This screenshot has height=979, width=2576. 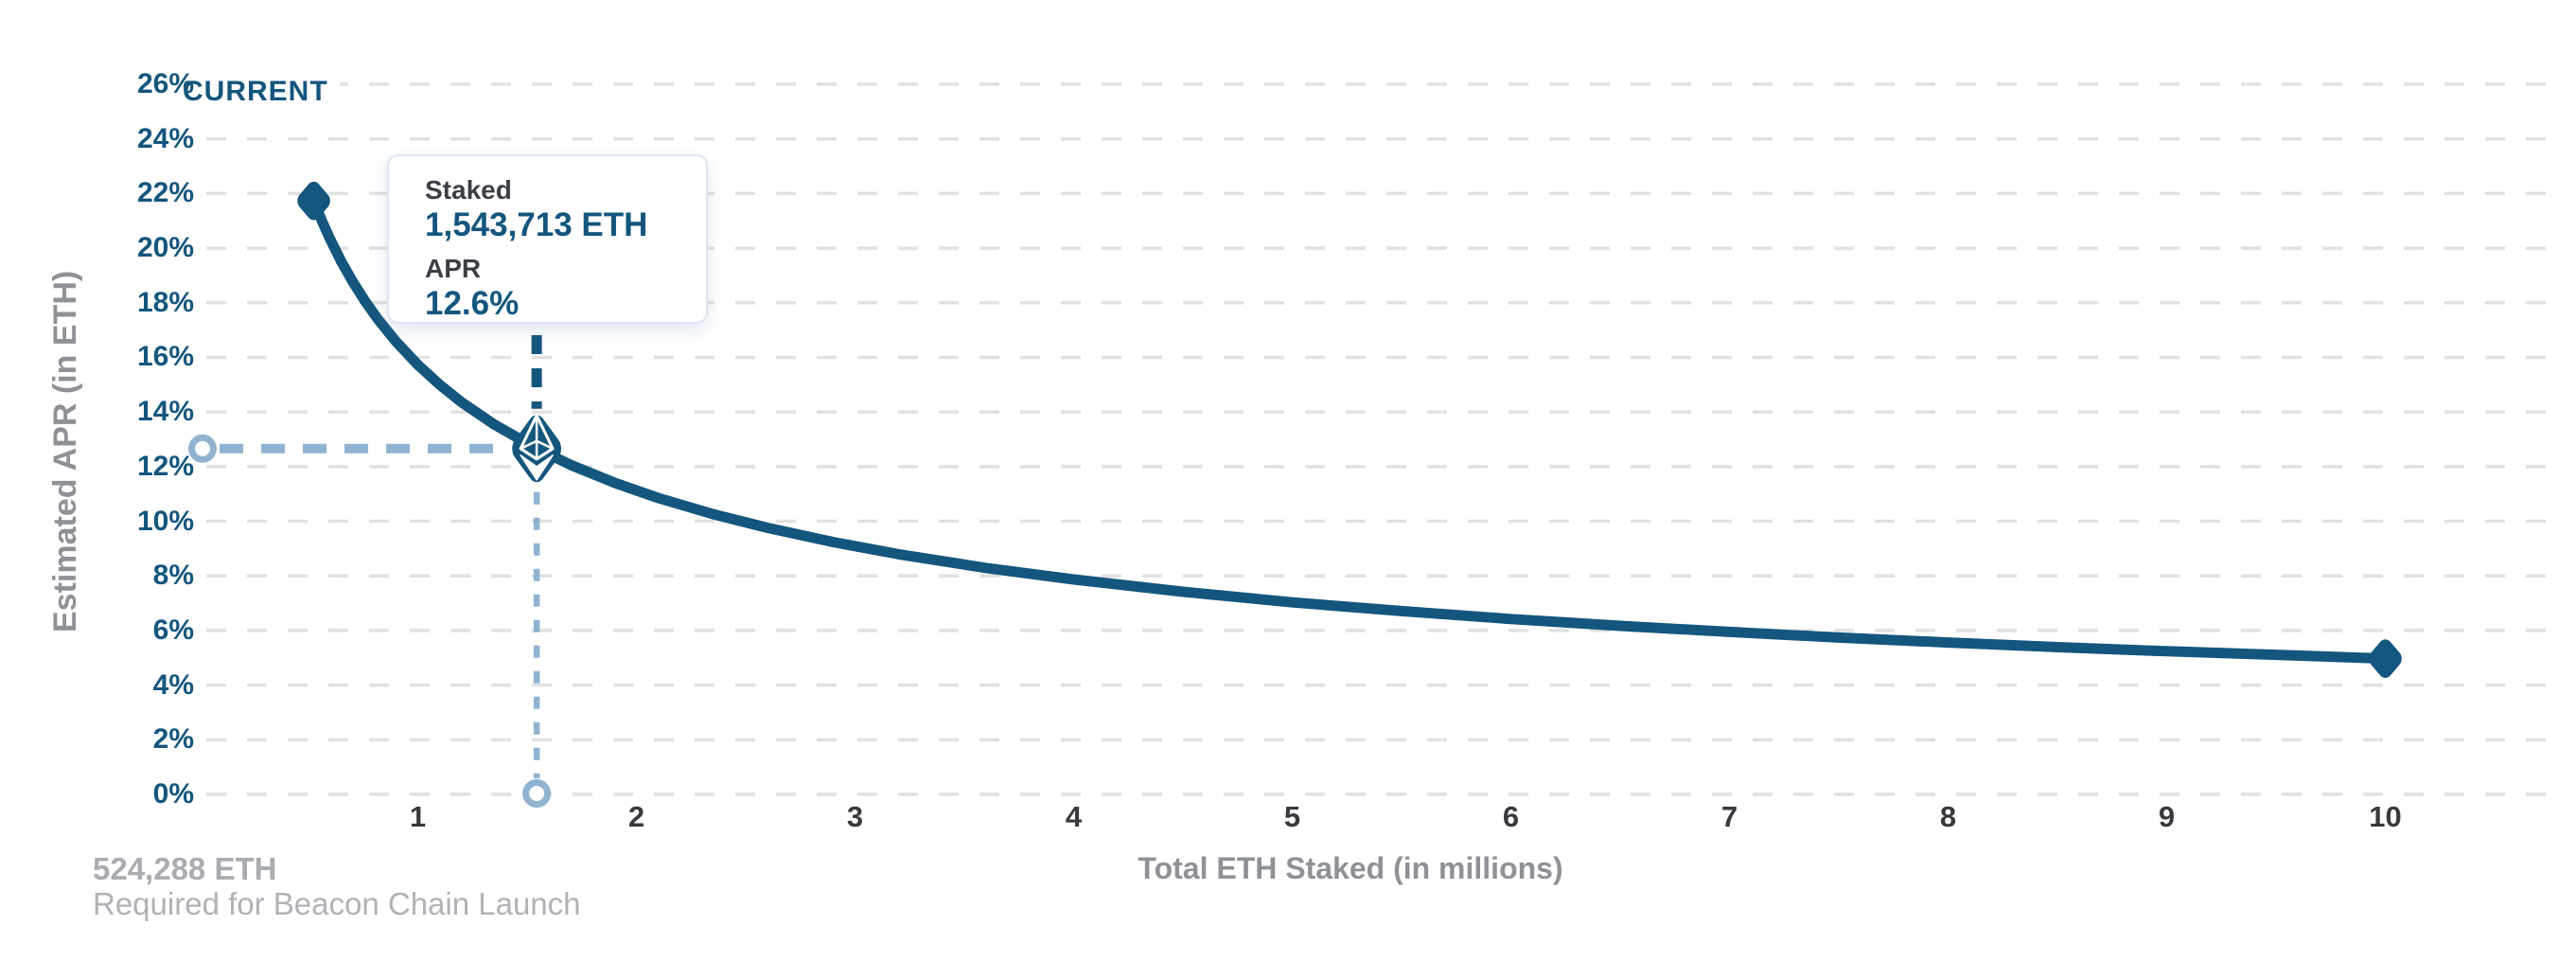 I want to click on tooltip-staked-value: 1,543,713 ETH, so click(x=536, y=224).